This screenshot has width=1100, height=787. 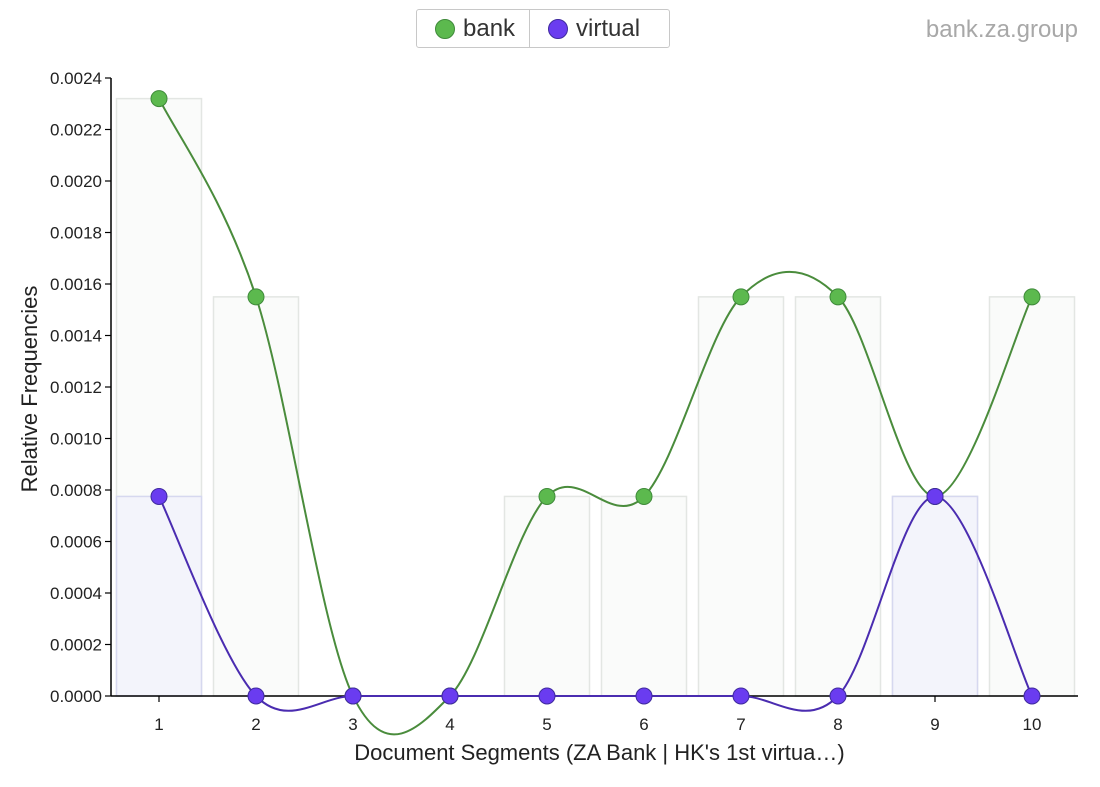 I want to click on legend-marker-bank, so click(x=445, y=28).